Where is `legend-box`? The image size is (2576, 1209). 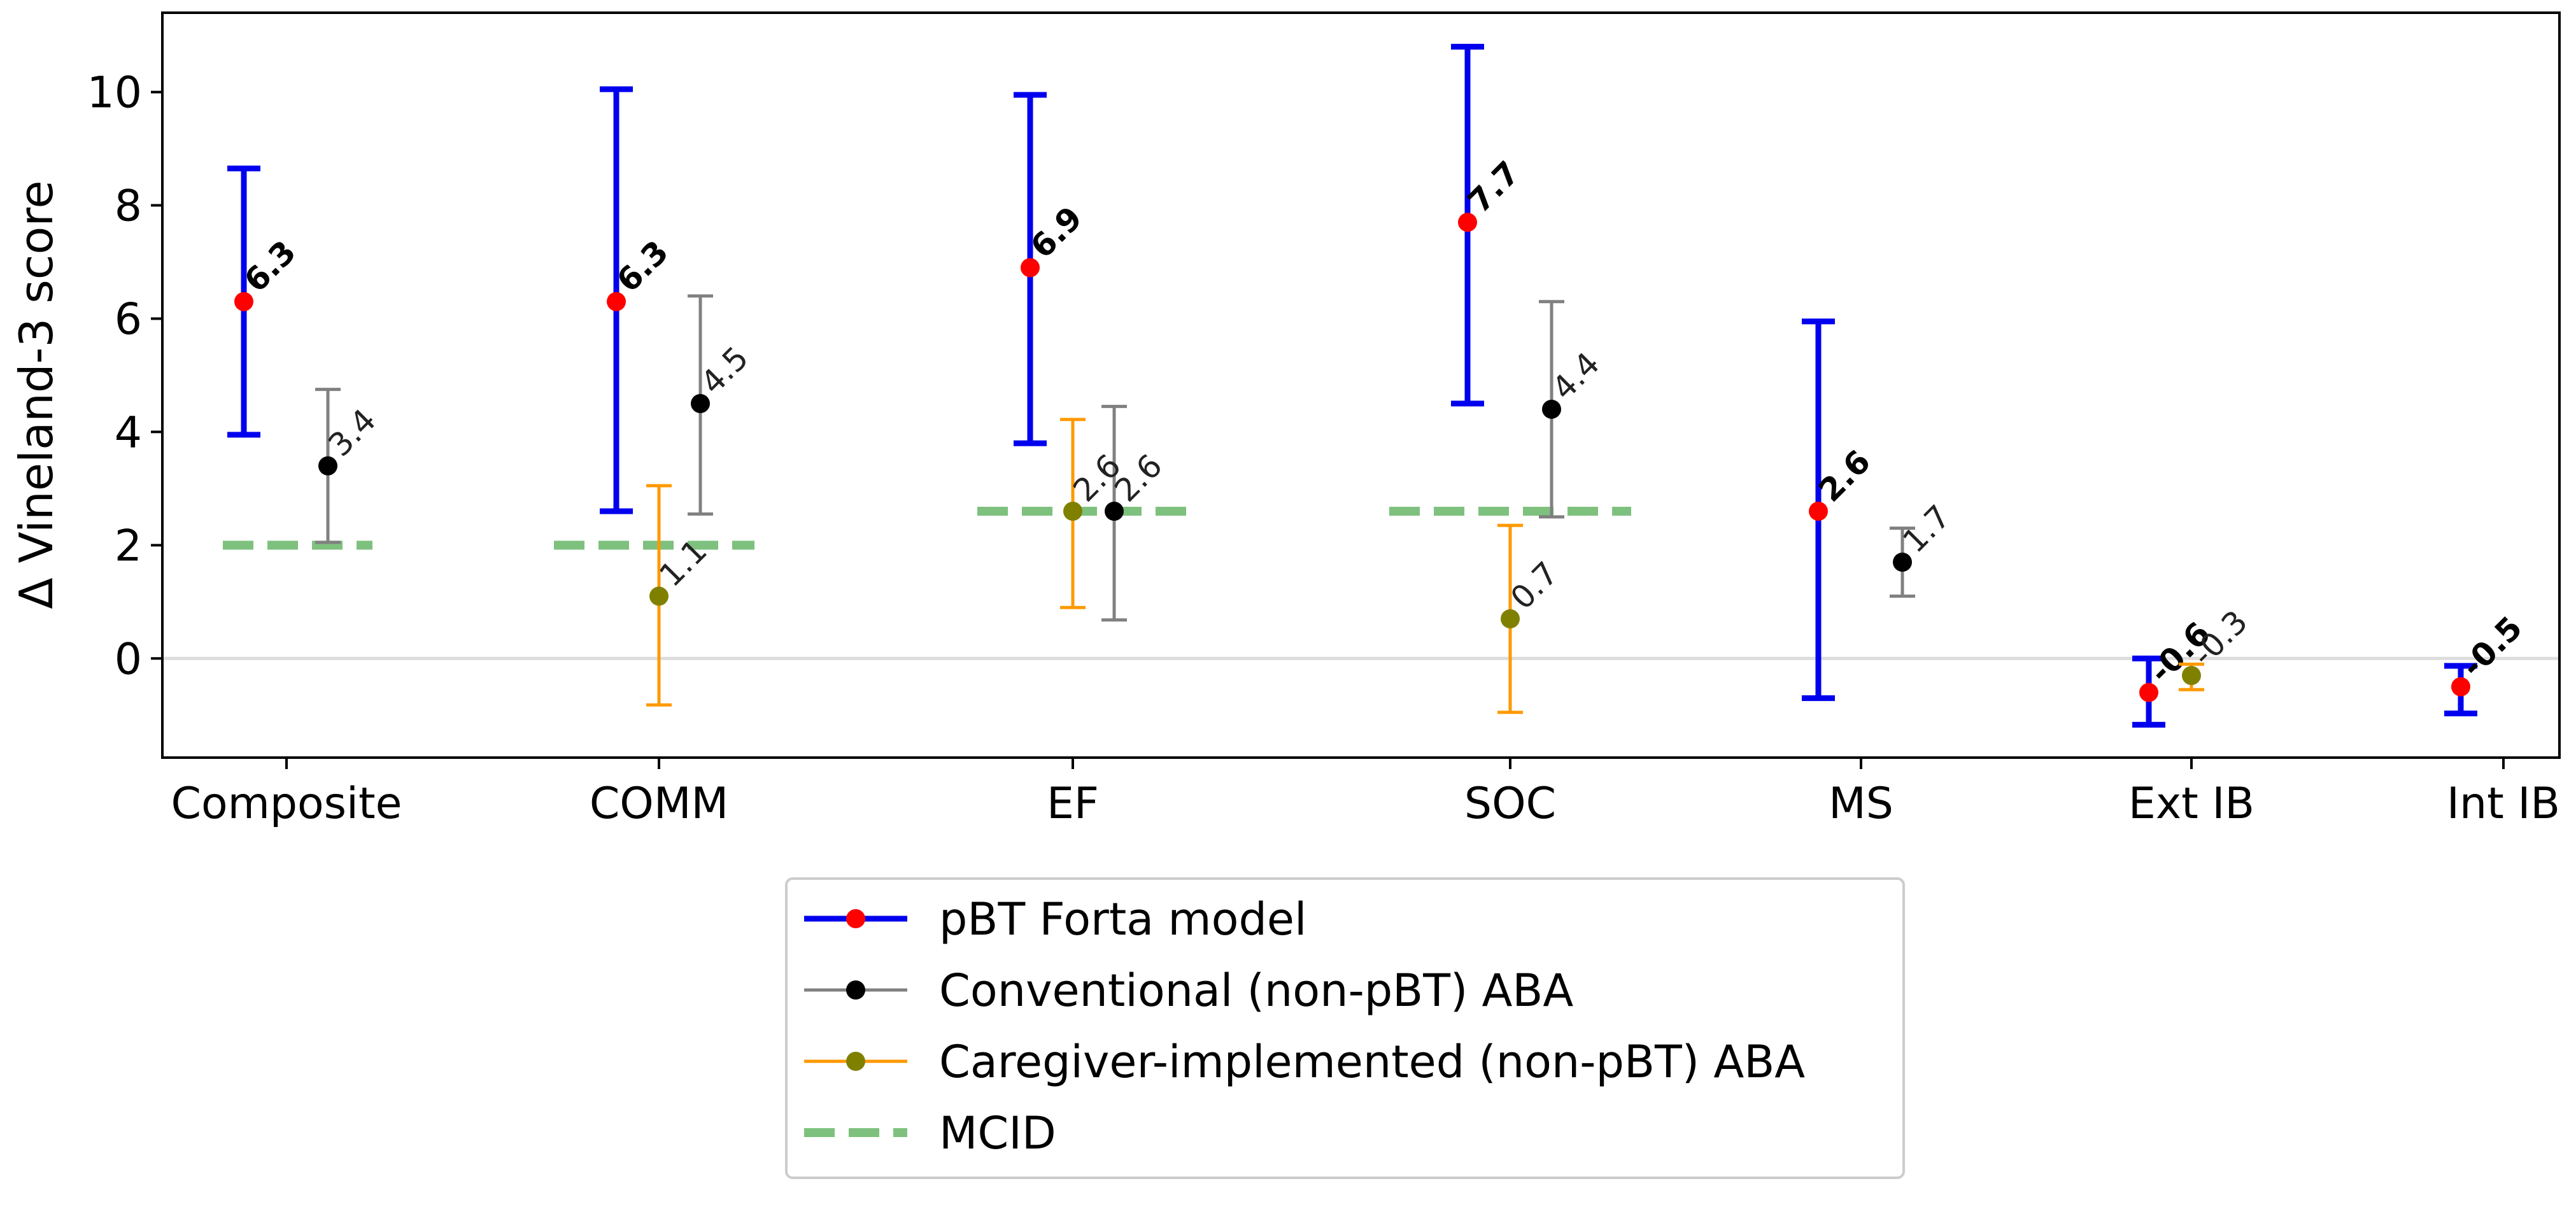
legend-box is located at coordinates (1345, 1028).